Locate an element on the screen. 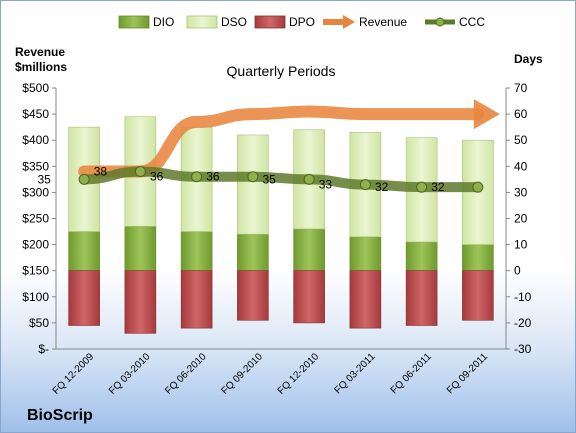 The image size is (576, 433). right-tick-label: -30 is located at coordinates (523, 349).